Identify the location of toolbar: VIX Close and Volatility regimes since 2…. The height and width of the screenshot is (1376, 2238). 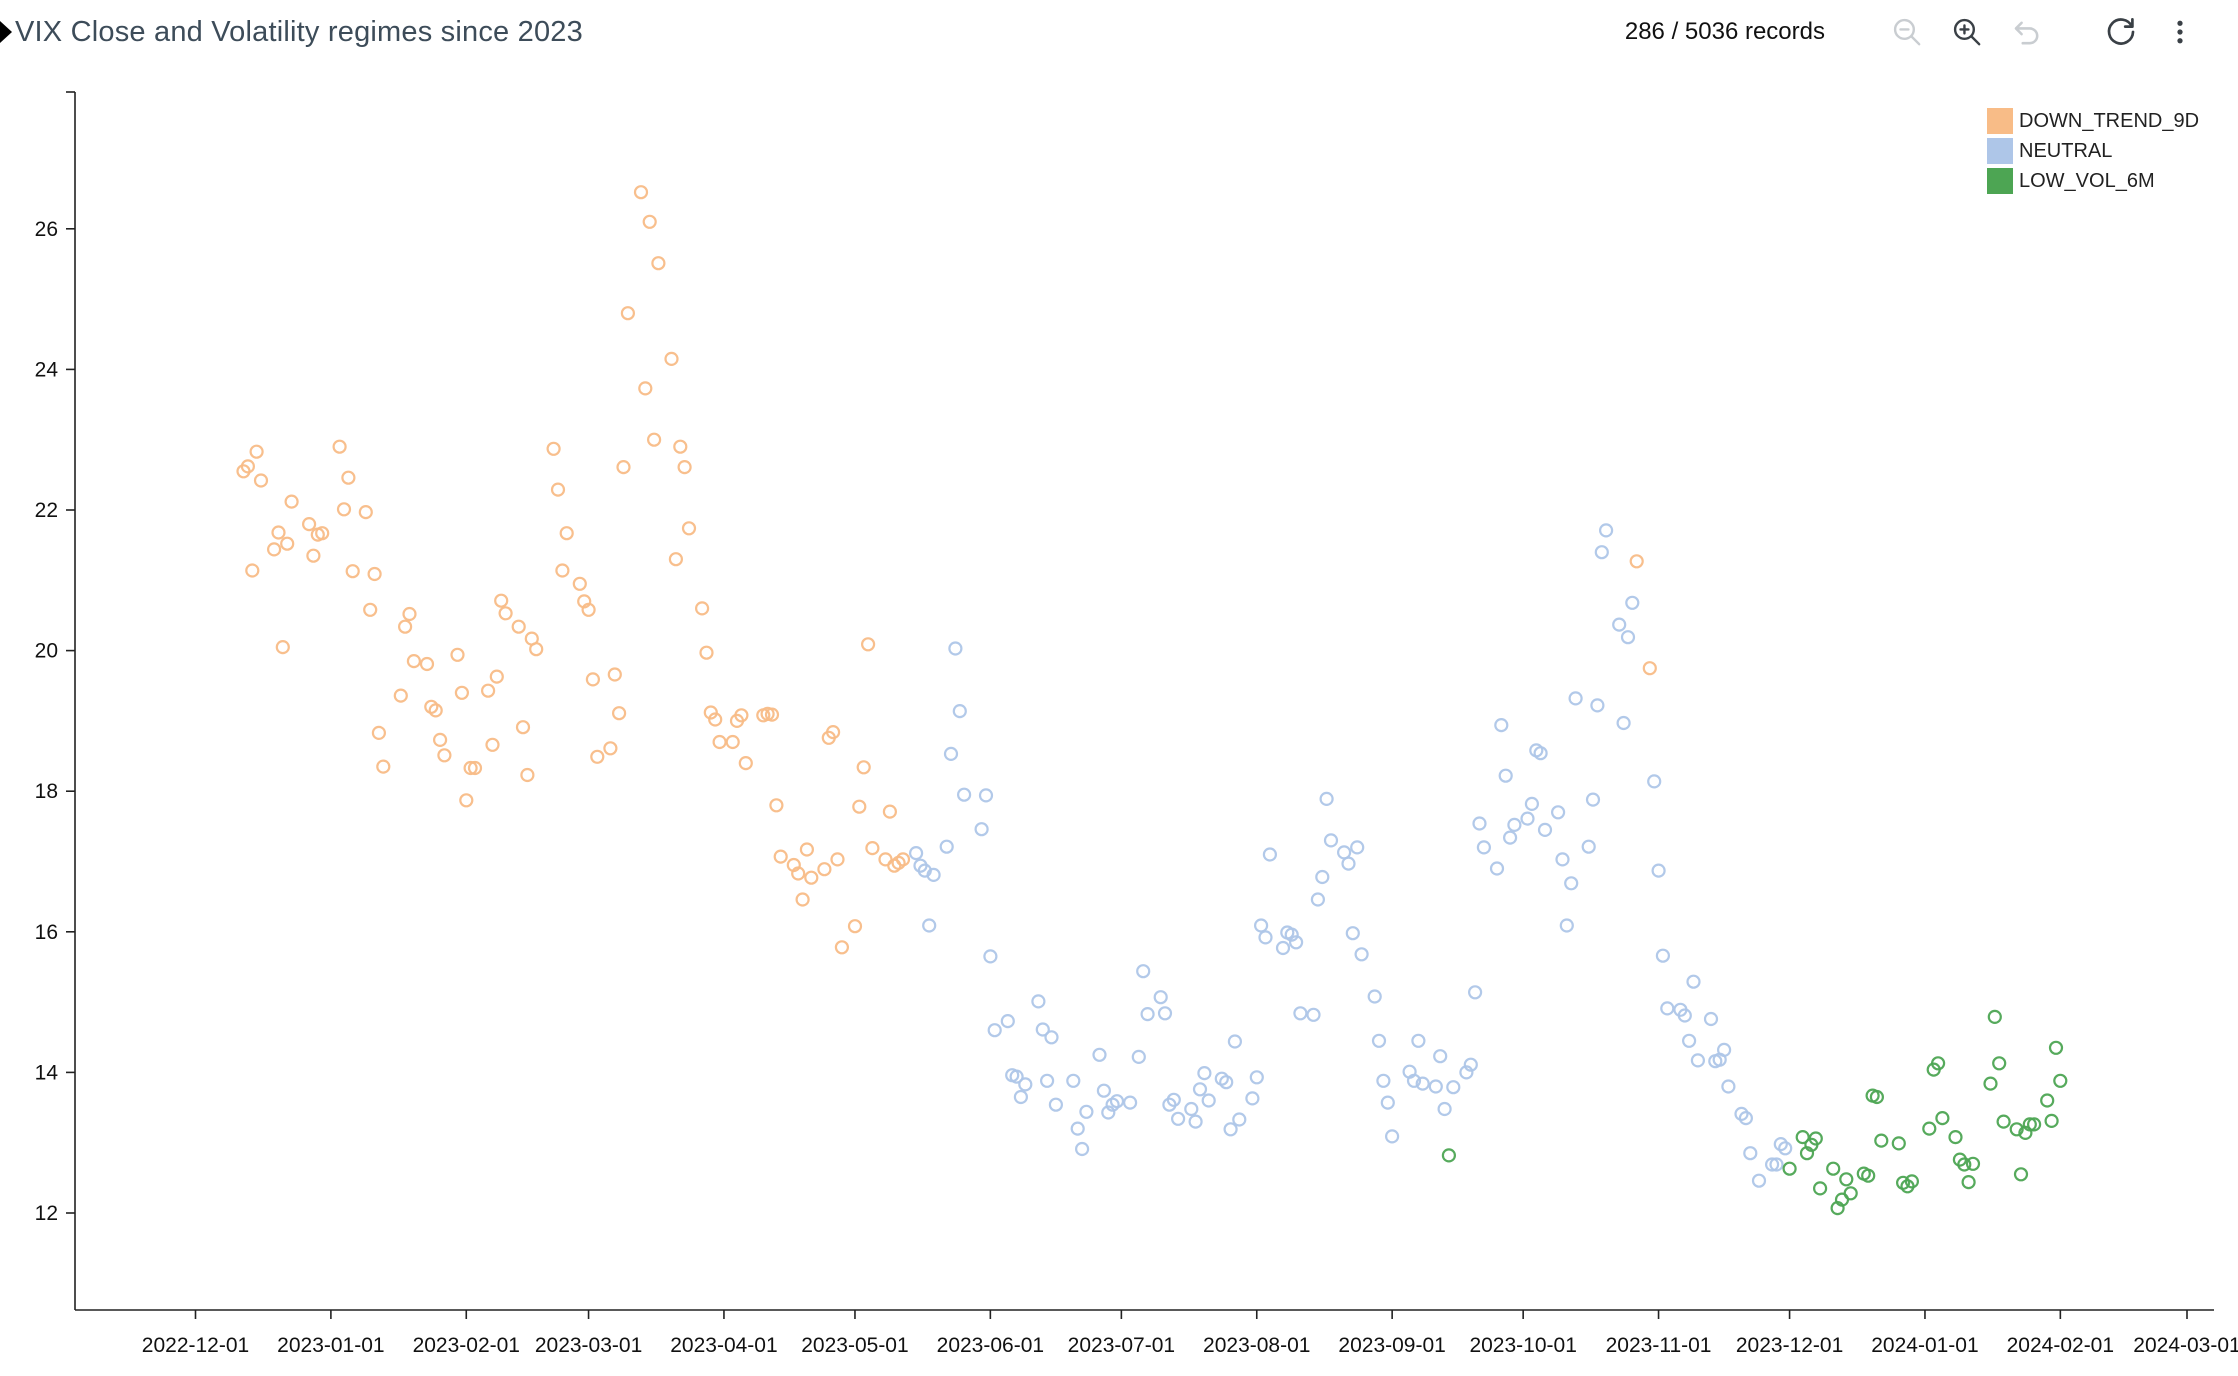
(1119, 32).